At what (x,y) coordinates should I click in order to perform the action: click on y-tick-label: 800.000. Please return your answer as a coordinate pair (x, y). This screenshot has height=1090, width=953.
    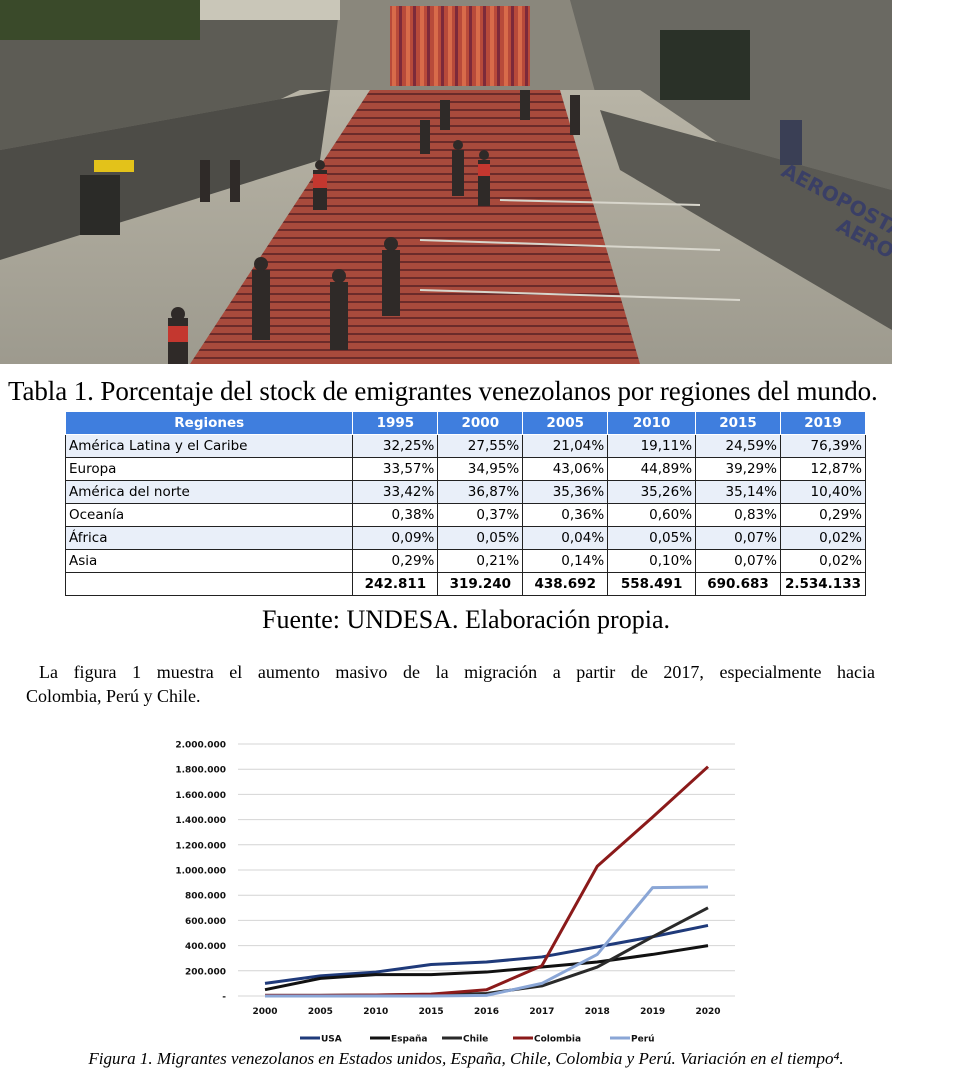
    Looking at the image, I should click on (205, 897).